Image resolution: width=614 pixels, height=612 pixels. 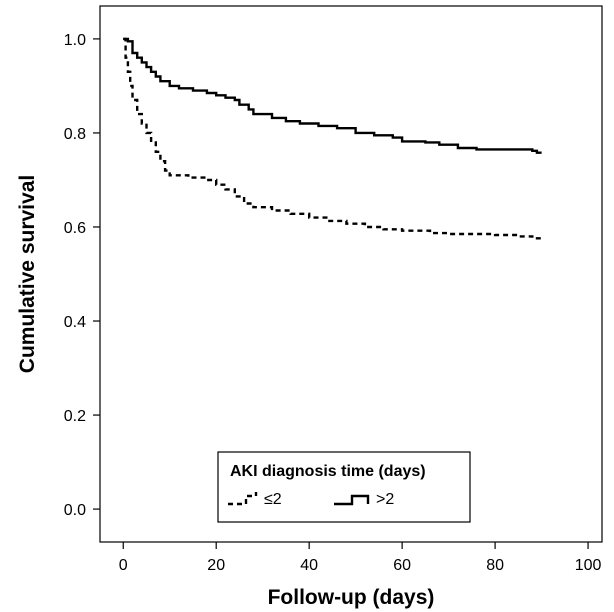 What do you see at coordinates (352, 500) in the screenshot?
I see `legend-swatch-gt2` at bounding box center [352, 500].